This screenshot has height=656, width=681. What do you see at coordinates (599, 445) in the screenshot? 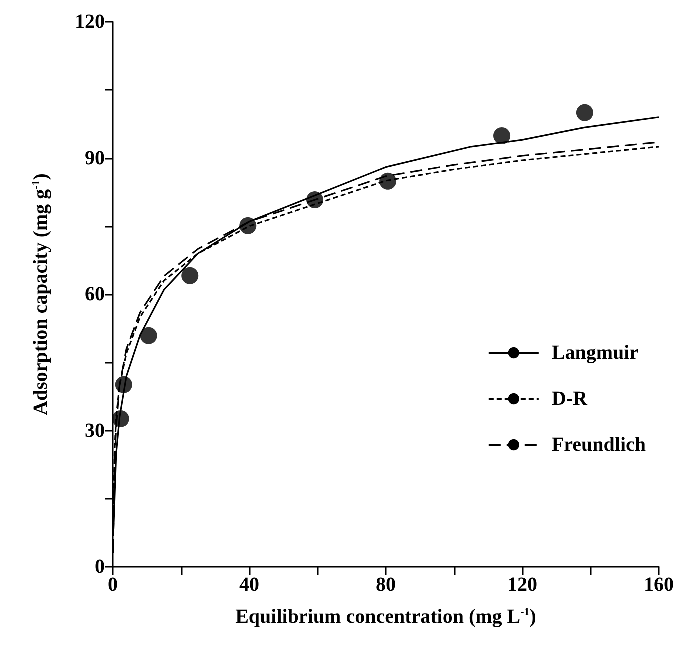
I see `legend-label: Freundlich` at bounding box center [599, 445].